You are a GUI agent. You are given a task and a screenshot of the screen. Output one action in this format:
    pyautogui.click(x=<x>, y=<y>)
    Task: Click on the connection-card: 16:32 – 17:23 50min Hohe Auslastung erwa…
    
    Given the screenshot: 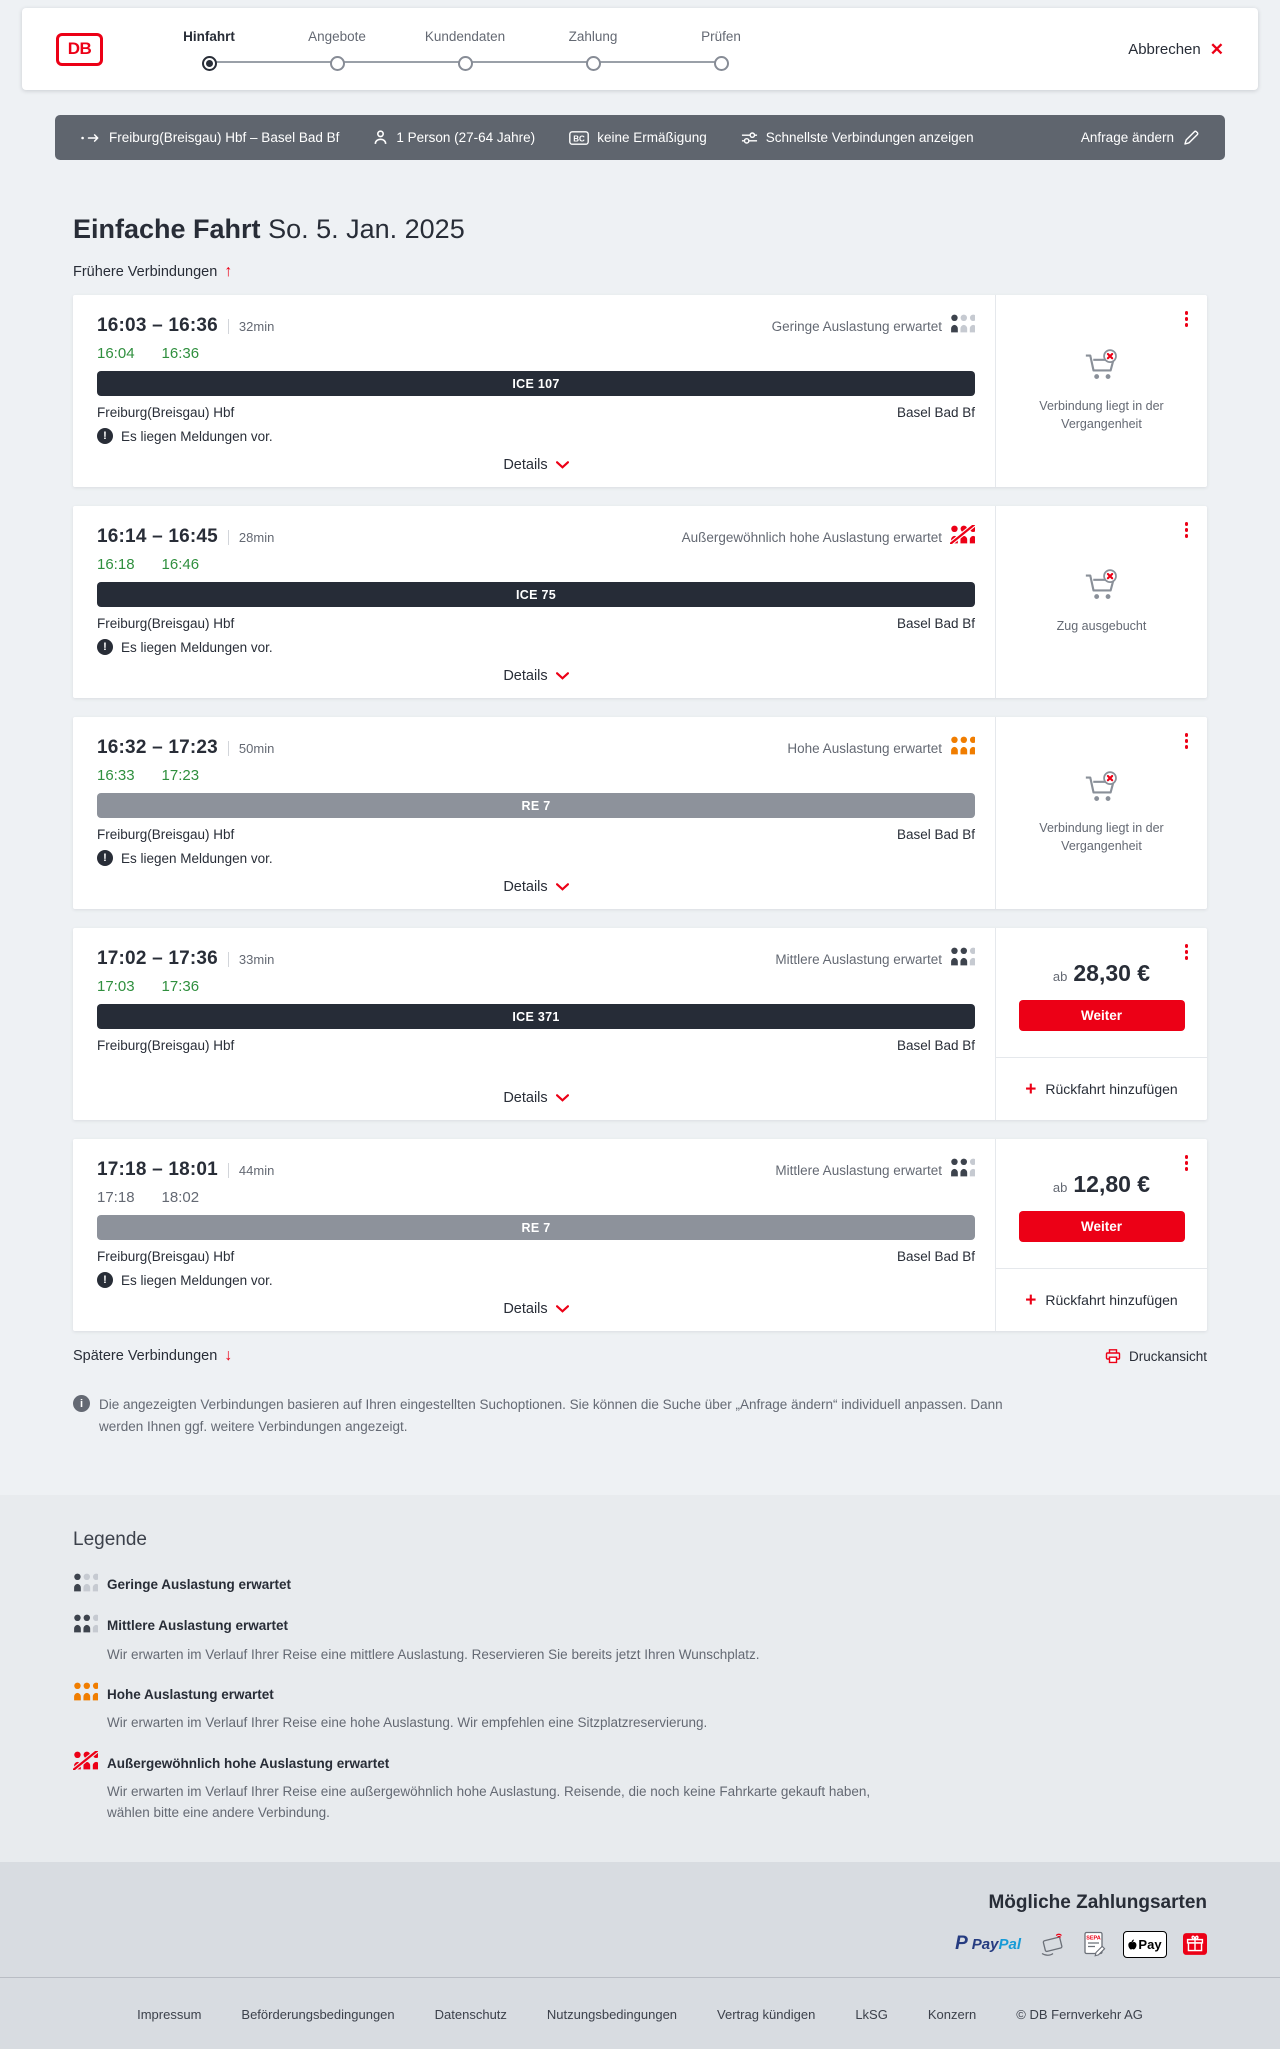 What is the action you would take?
    pyautogui.click(x=640, y=813)
    